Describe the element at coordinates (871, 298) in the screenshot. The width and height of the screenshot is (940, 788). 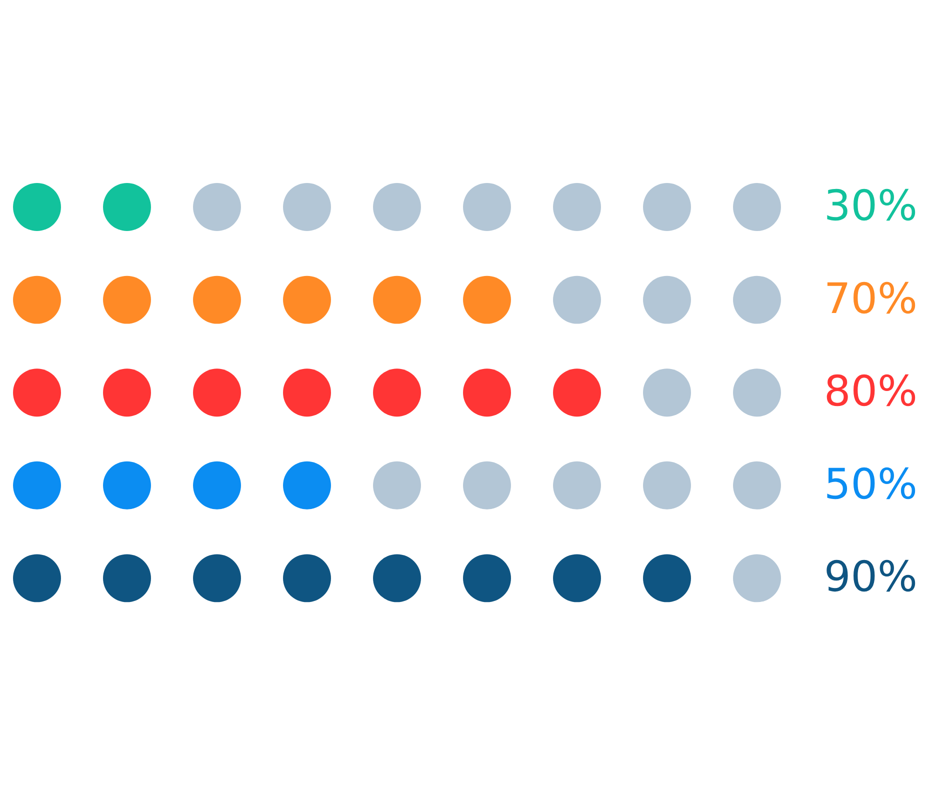
I see `data-label: 70%` at that location.